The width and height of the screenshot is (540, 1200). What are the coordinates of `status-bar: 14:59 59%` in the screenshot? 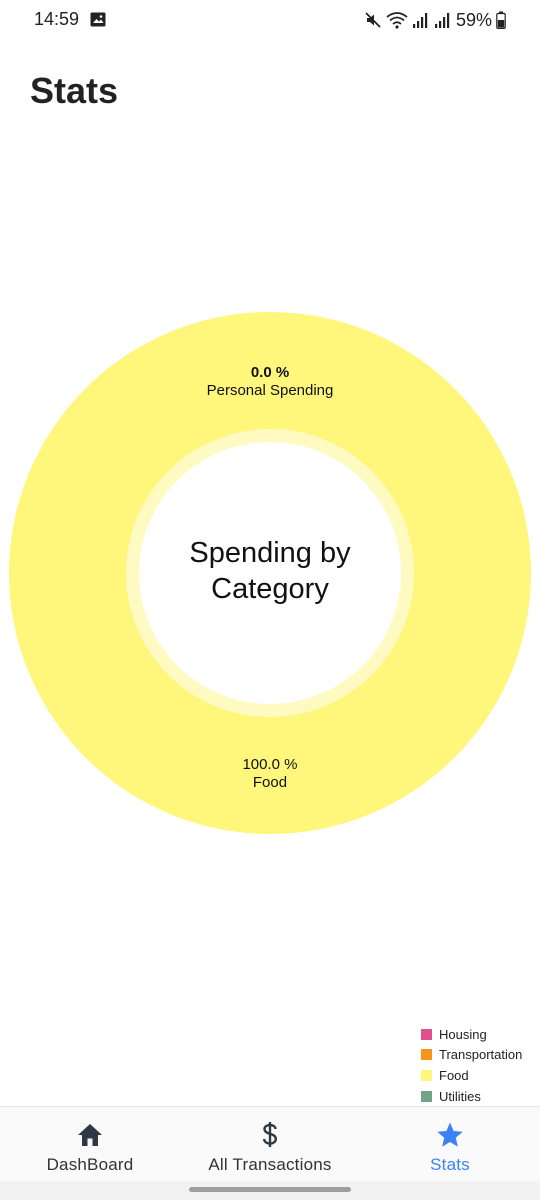 It's located at (270, 20).